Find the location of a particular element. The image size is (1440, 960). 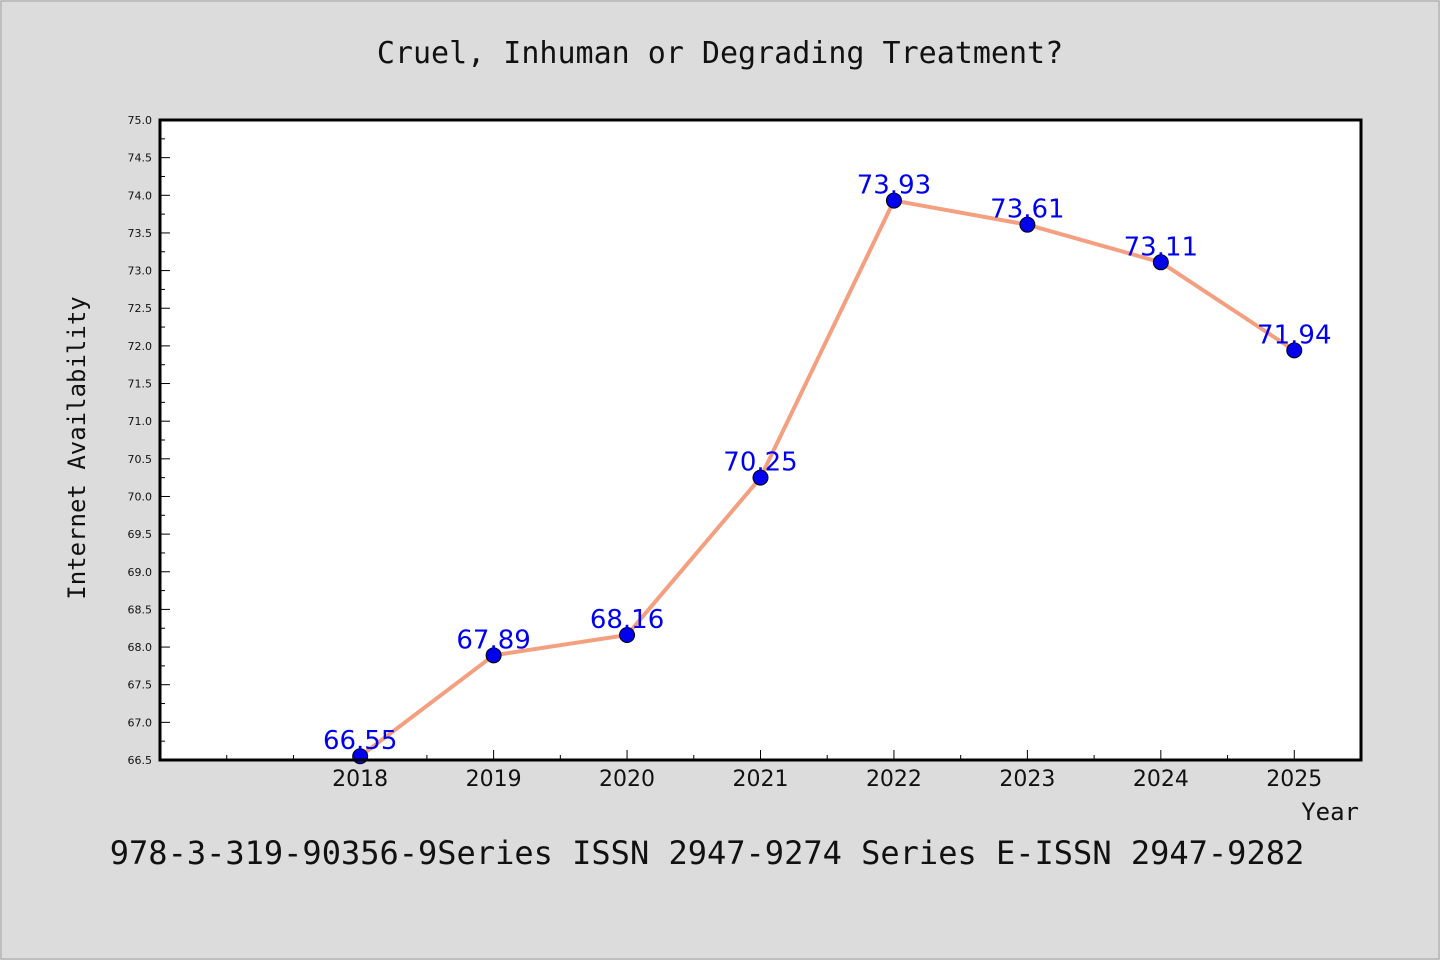

chart-title: Cruel, Inhuman or Degrading Treatment? is located at coordinates (720, 53).